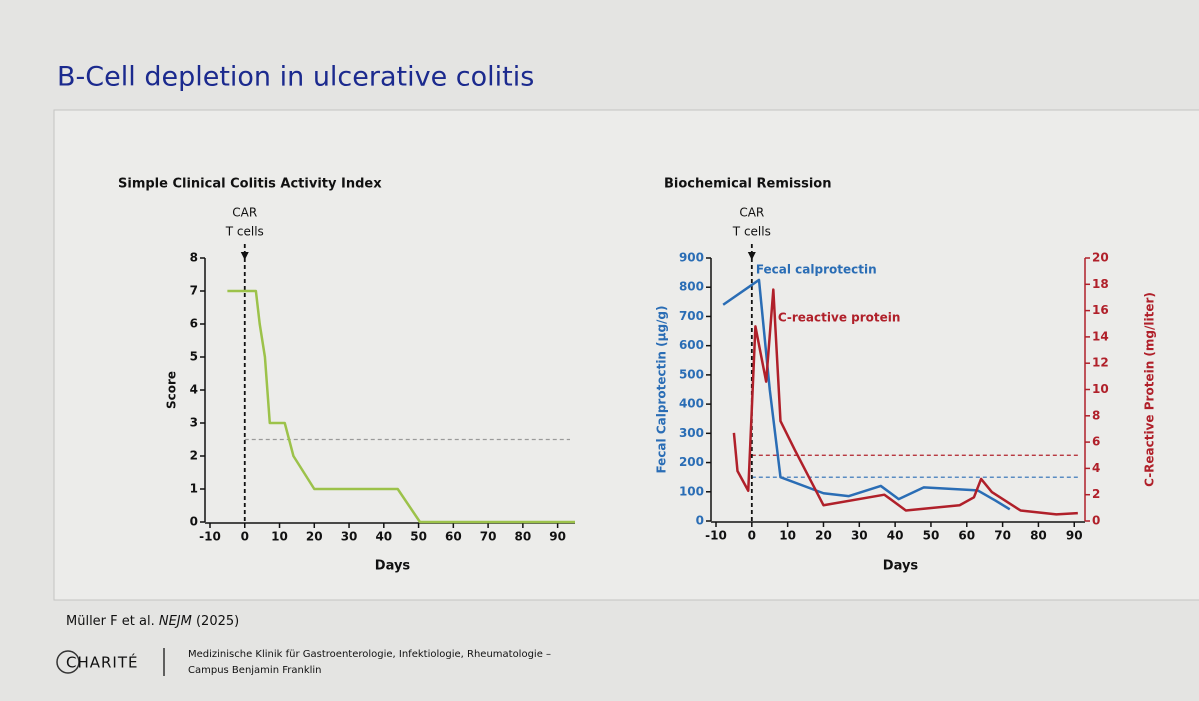  I want to click on chart-title: Biochemical Remission, so click(747, 184).